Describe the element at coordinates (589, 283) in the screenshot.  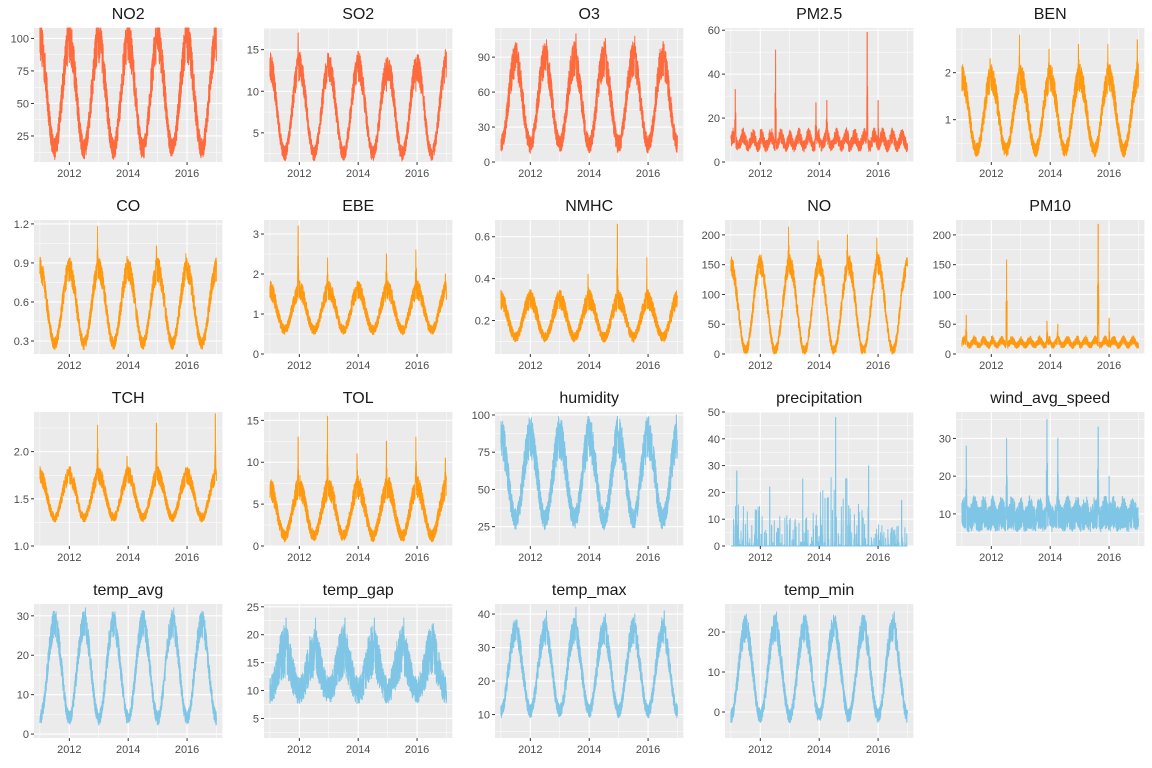
I see `series-line-nmhc` at that location.